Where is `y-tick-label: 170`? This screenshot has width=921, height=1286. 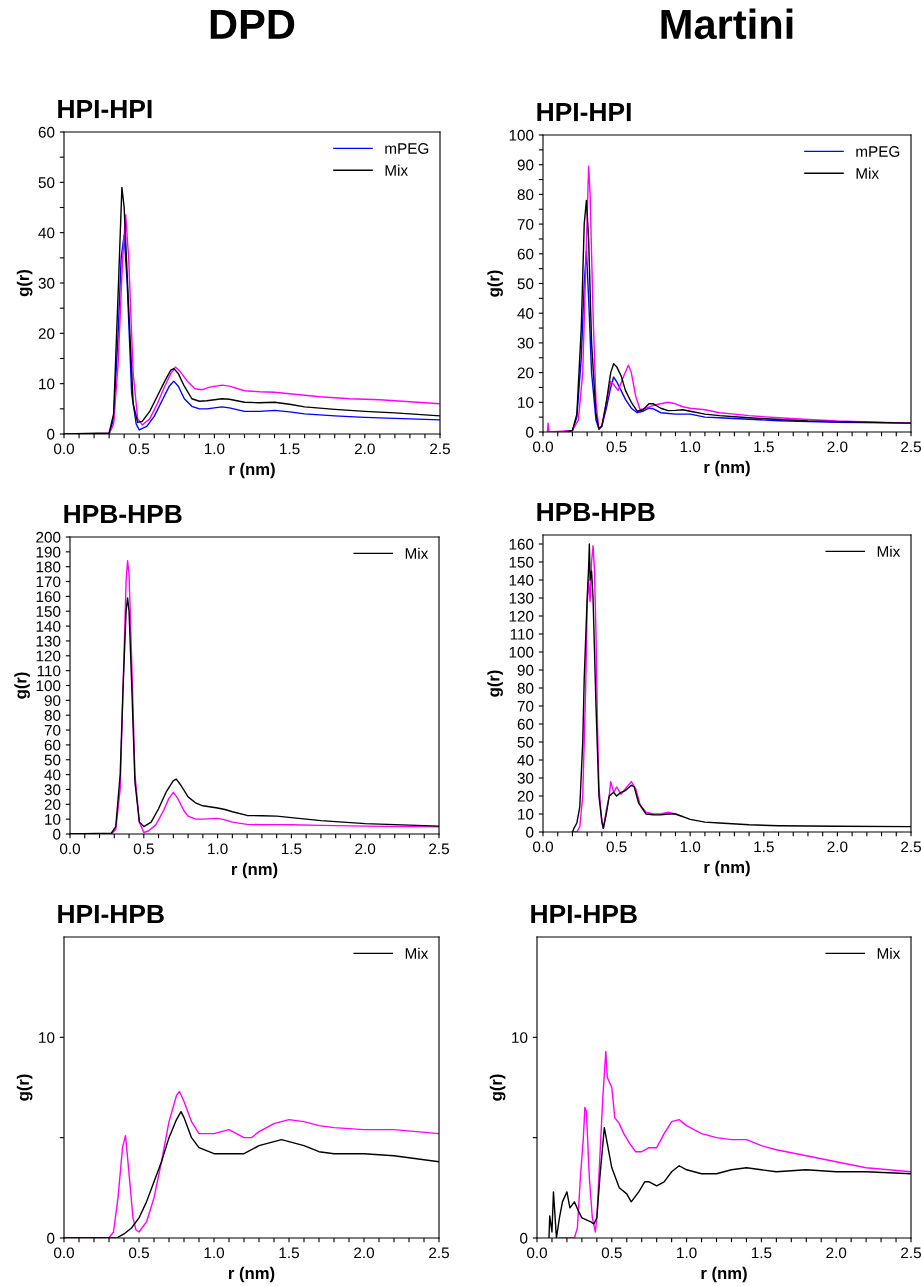
y-tick-label: 170 is located at coordinates (48, 582).